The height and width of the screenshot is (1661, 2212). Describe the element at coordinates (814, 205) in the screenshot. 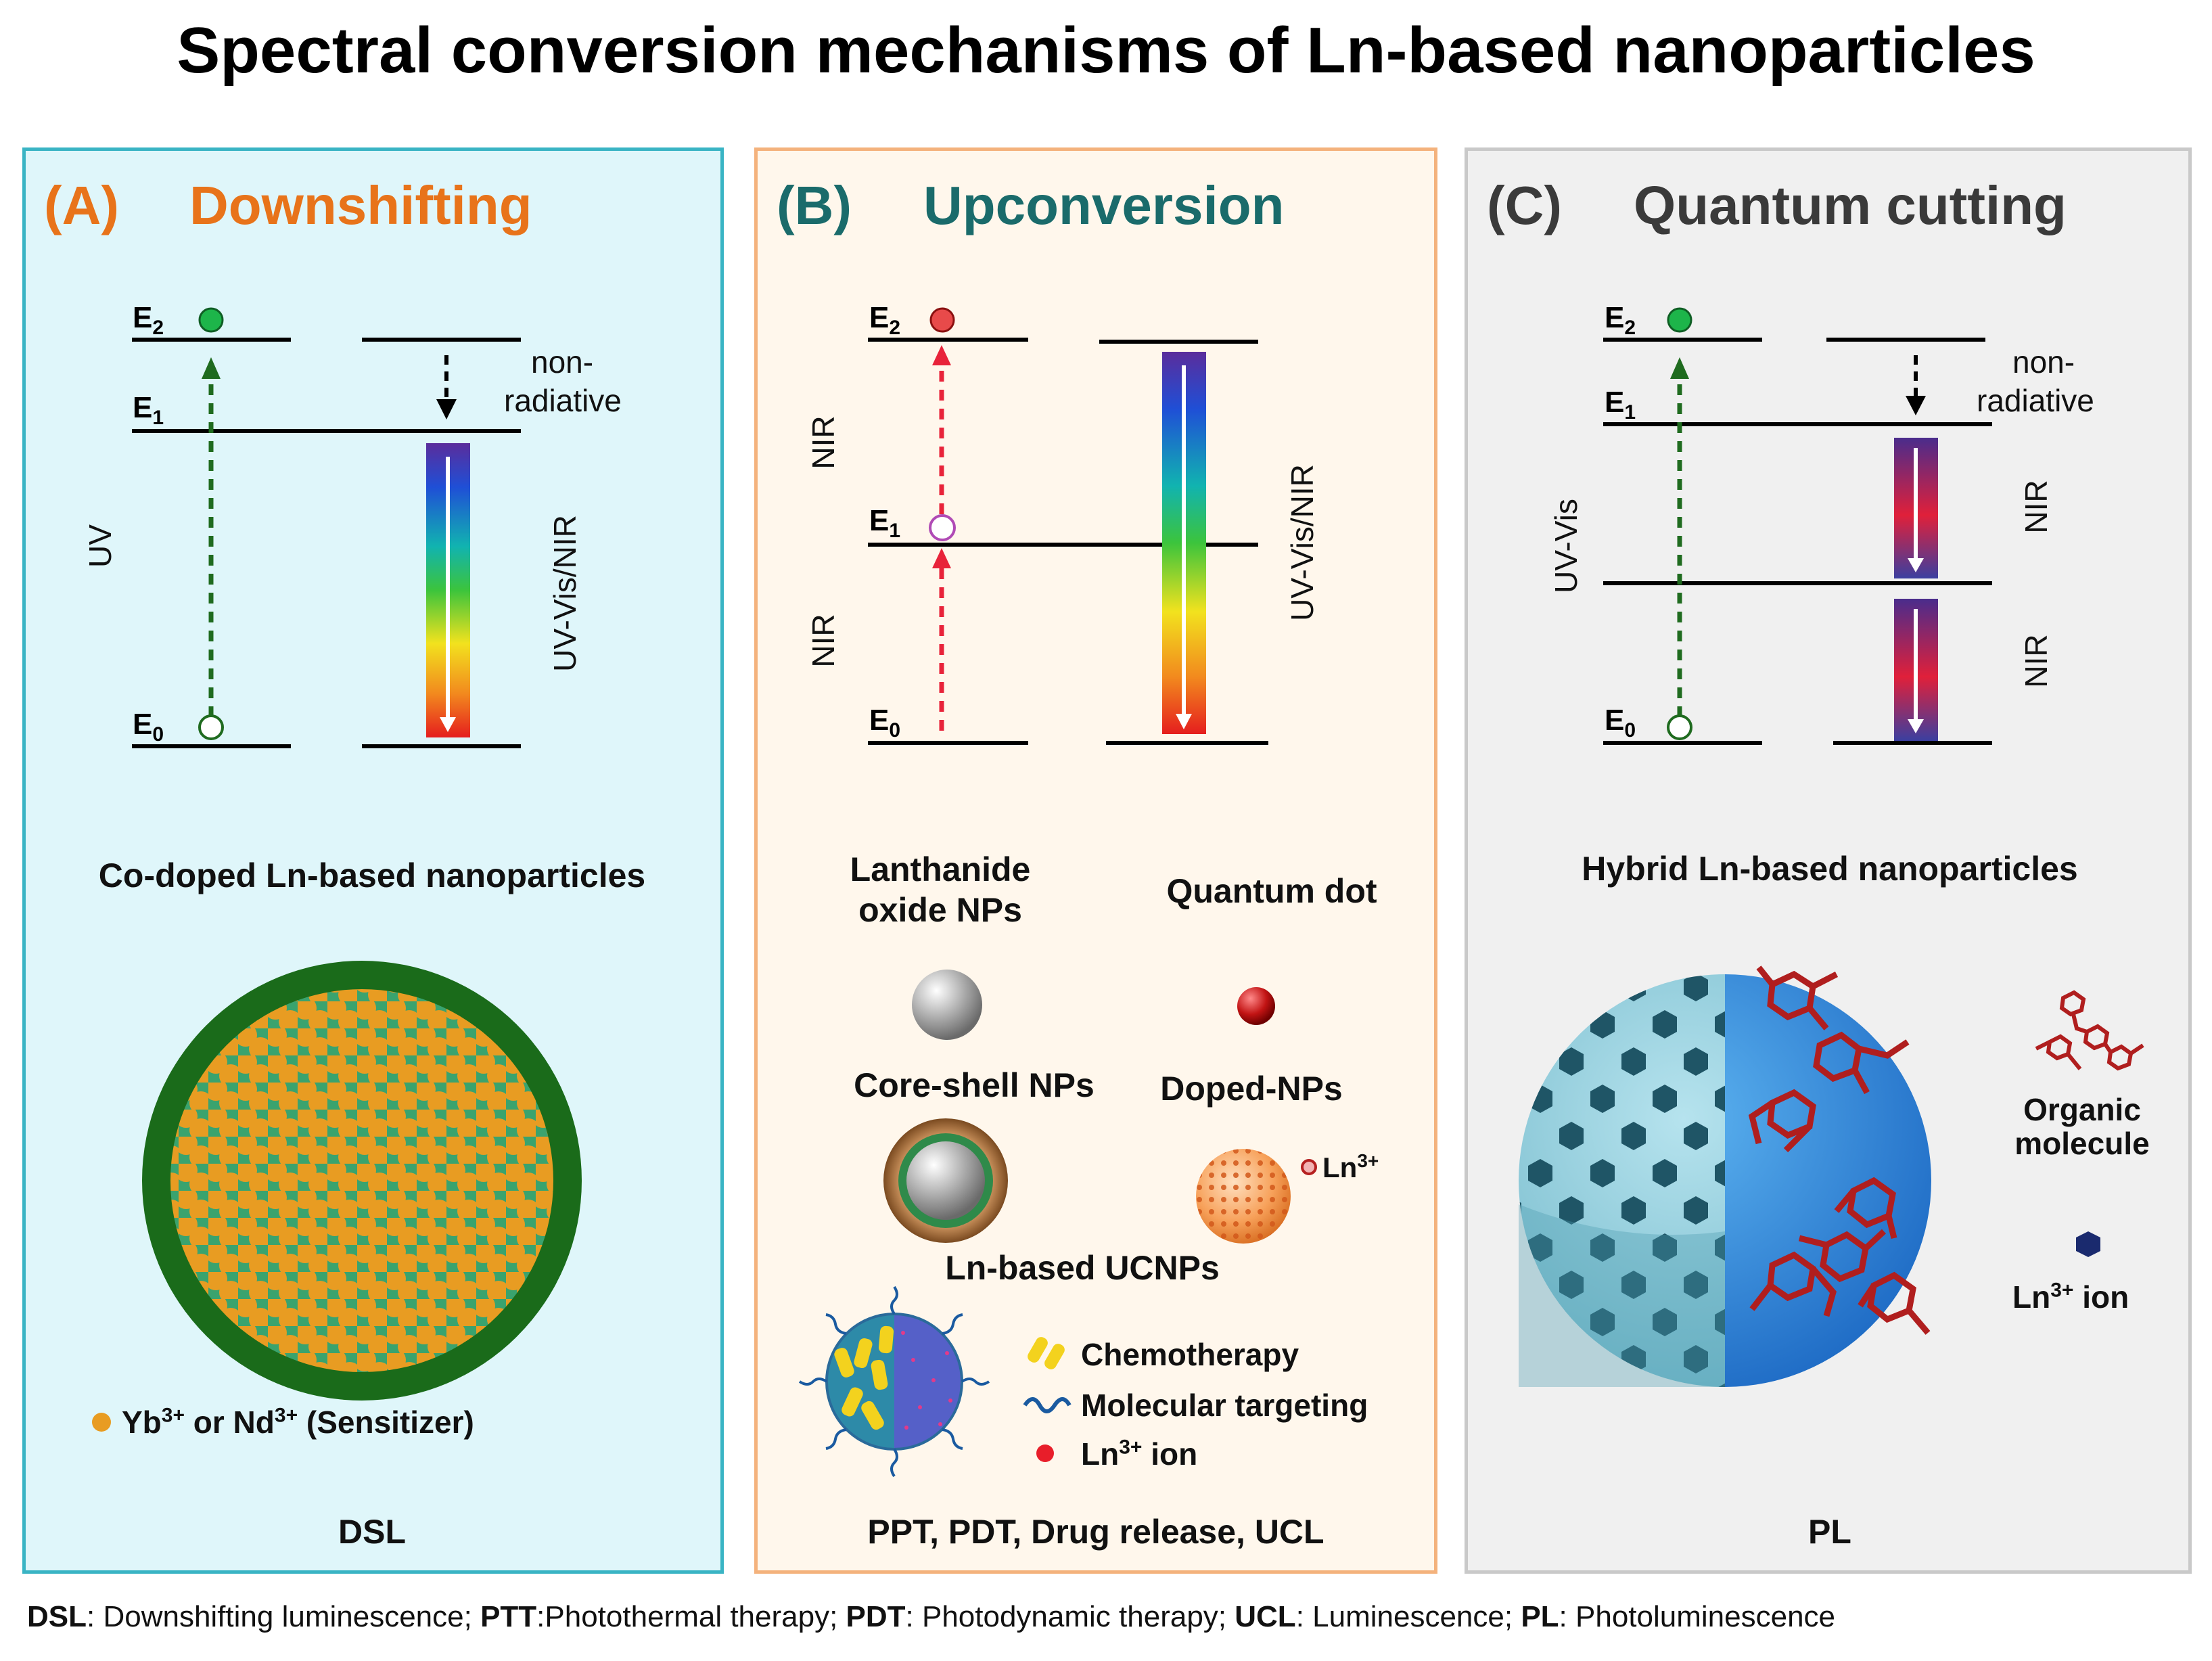

I see `panel-b-letter: (B)` at that location.